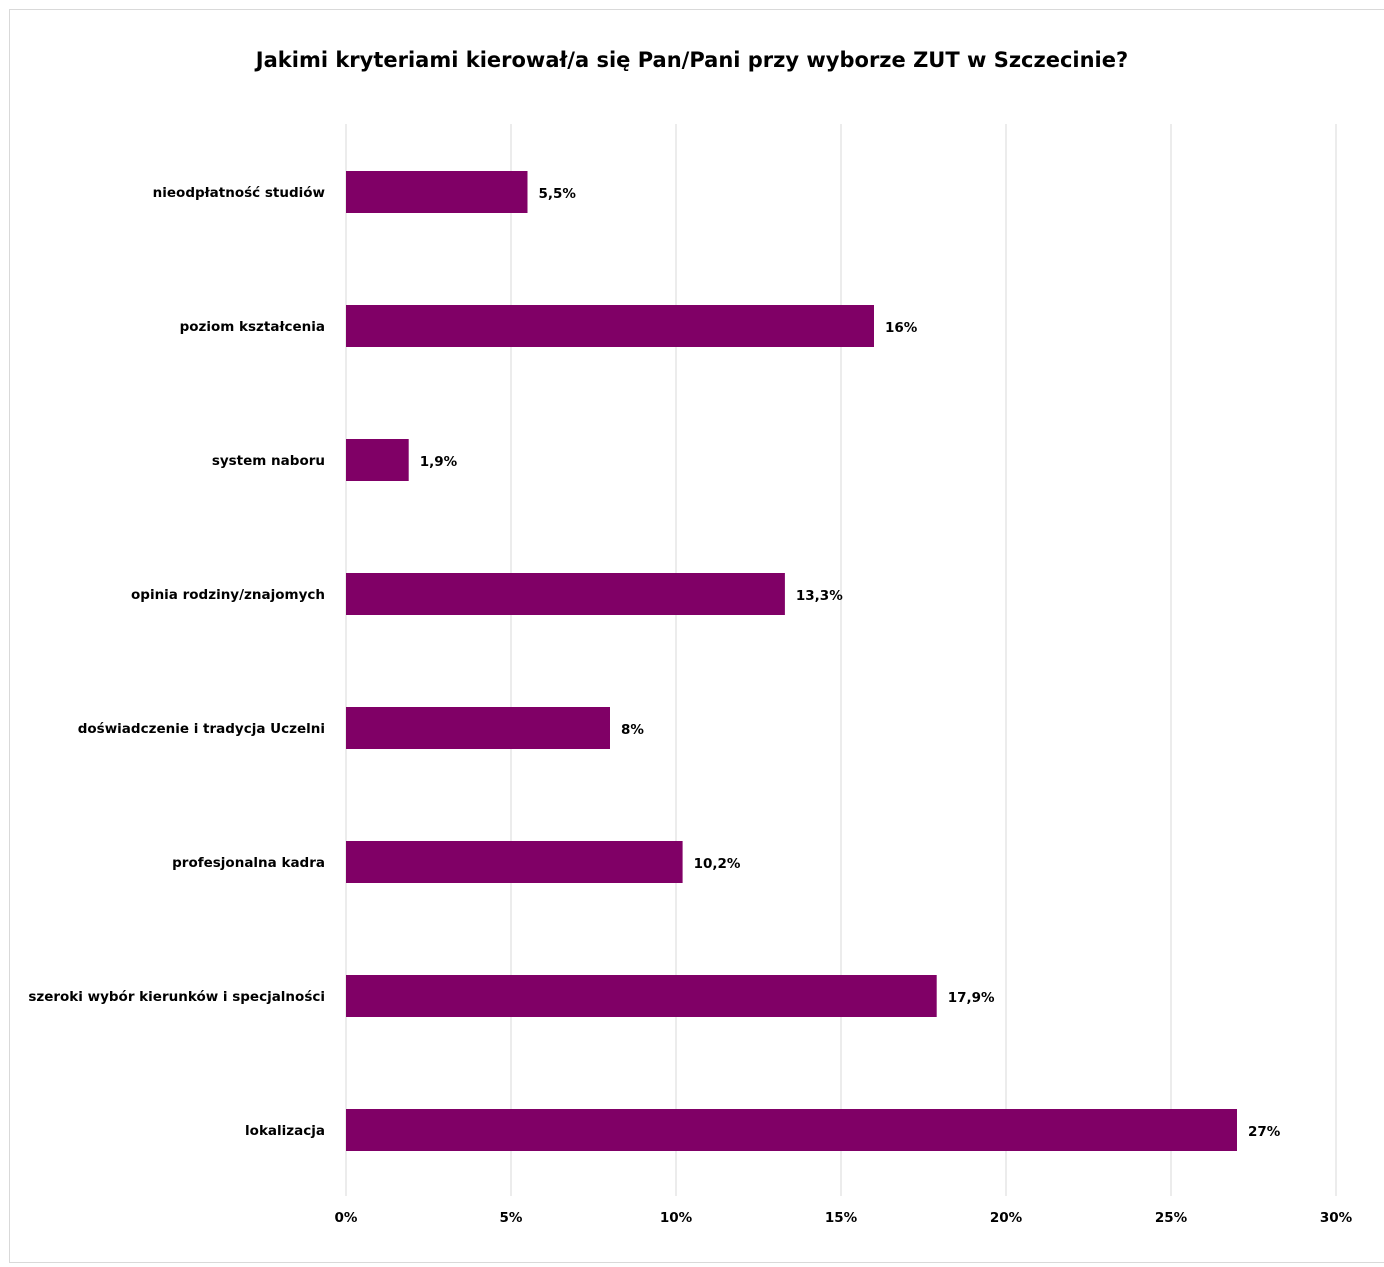 The height and width of the screenshot is (1267, 1384). What do you see at coordinates (248, 863) in the screenshot?
I see `category-label: profesjonalna kadra` at bounding box center [248, 863].